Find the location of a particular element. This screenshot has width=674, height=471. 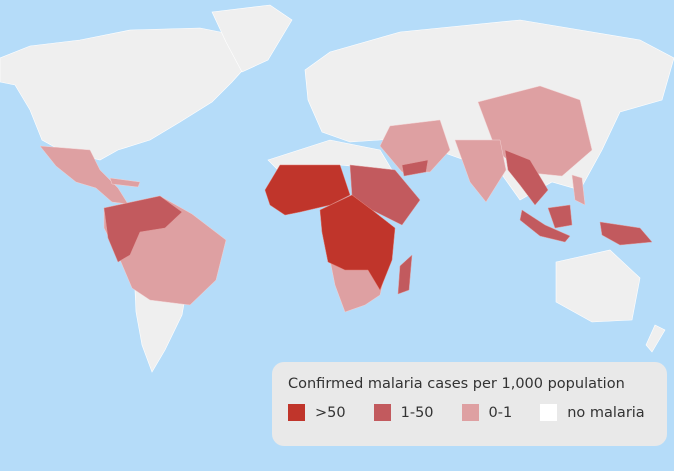

papua is located at coordinates (626, 233).